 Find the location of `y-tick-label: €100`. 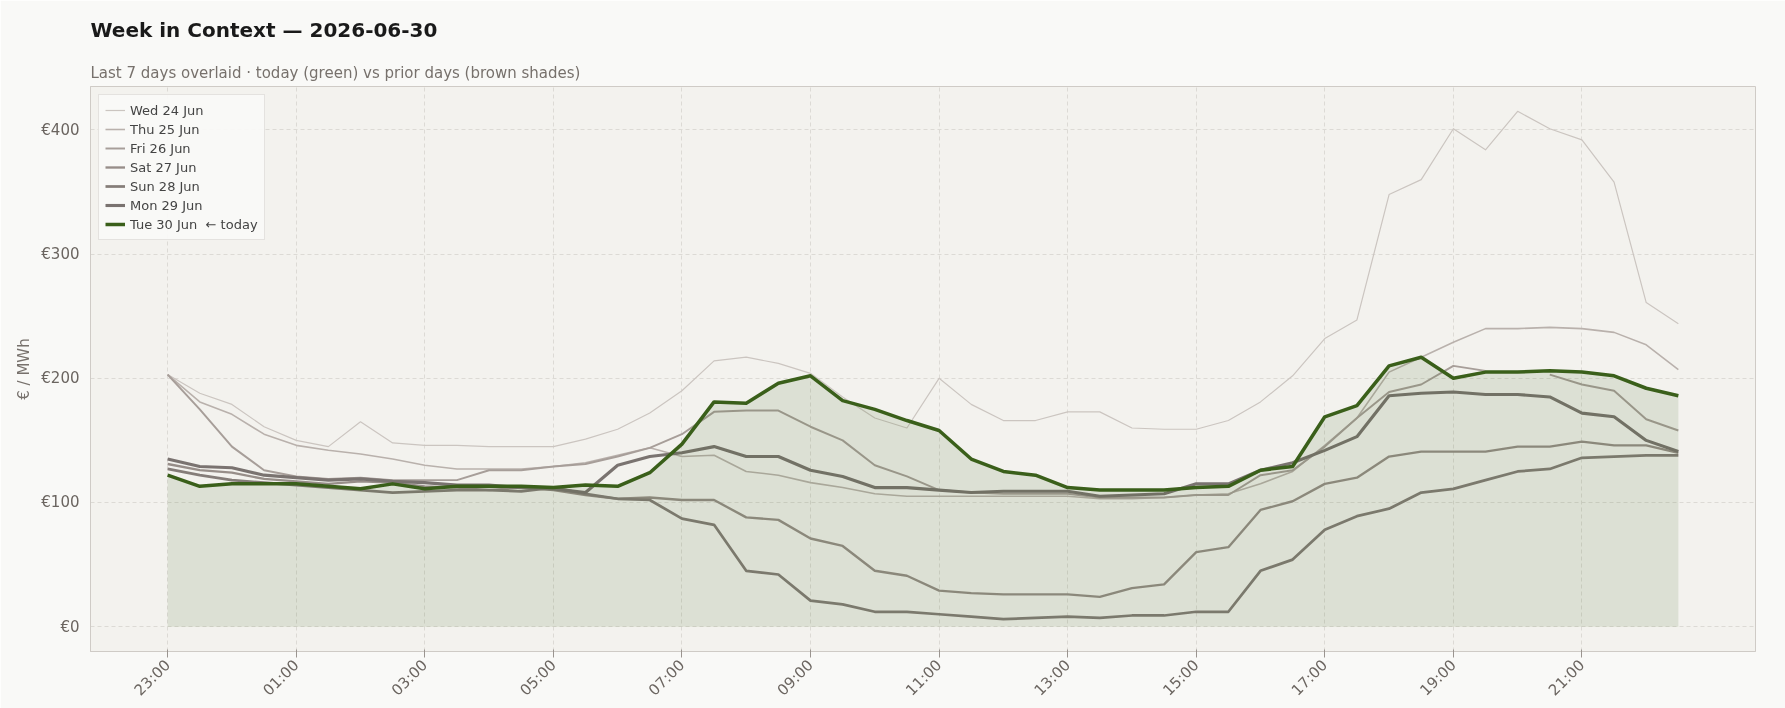

y-tick-label: €100 is located at coordinates (60, 502).